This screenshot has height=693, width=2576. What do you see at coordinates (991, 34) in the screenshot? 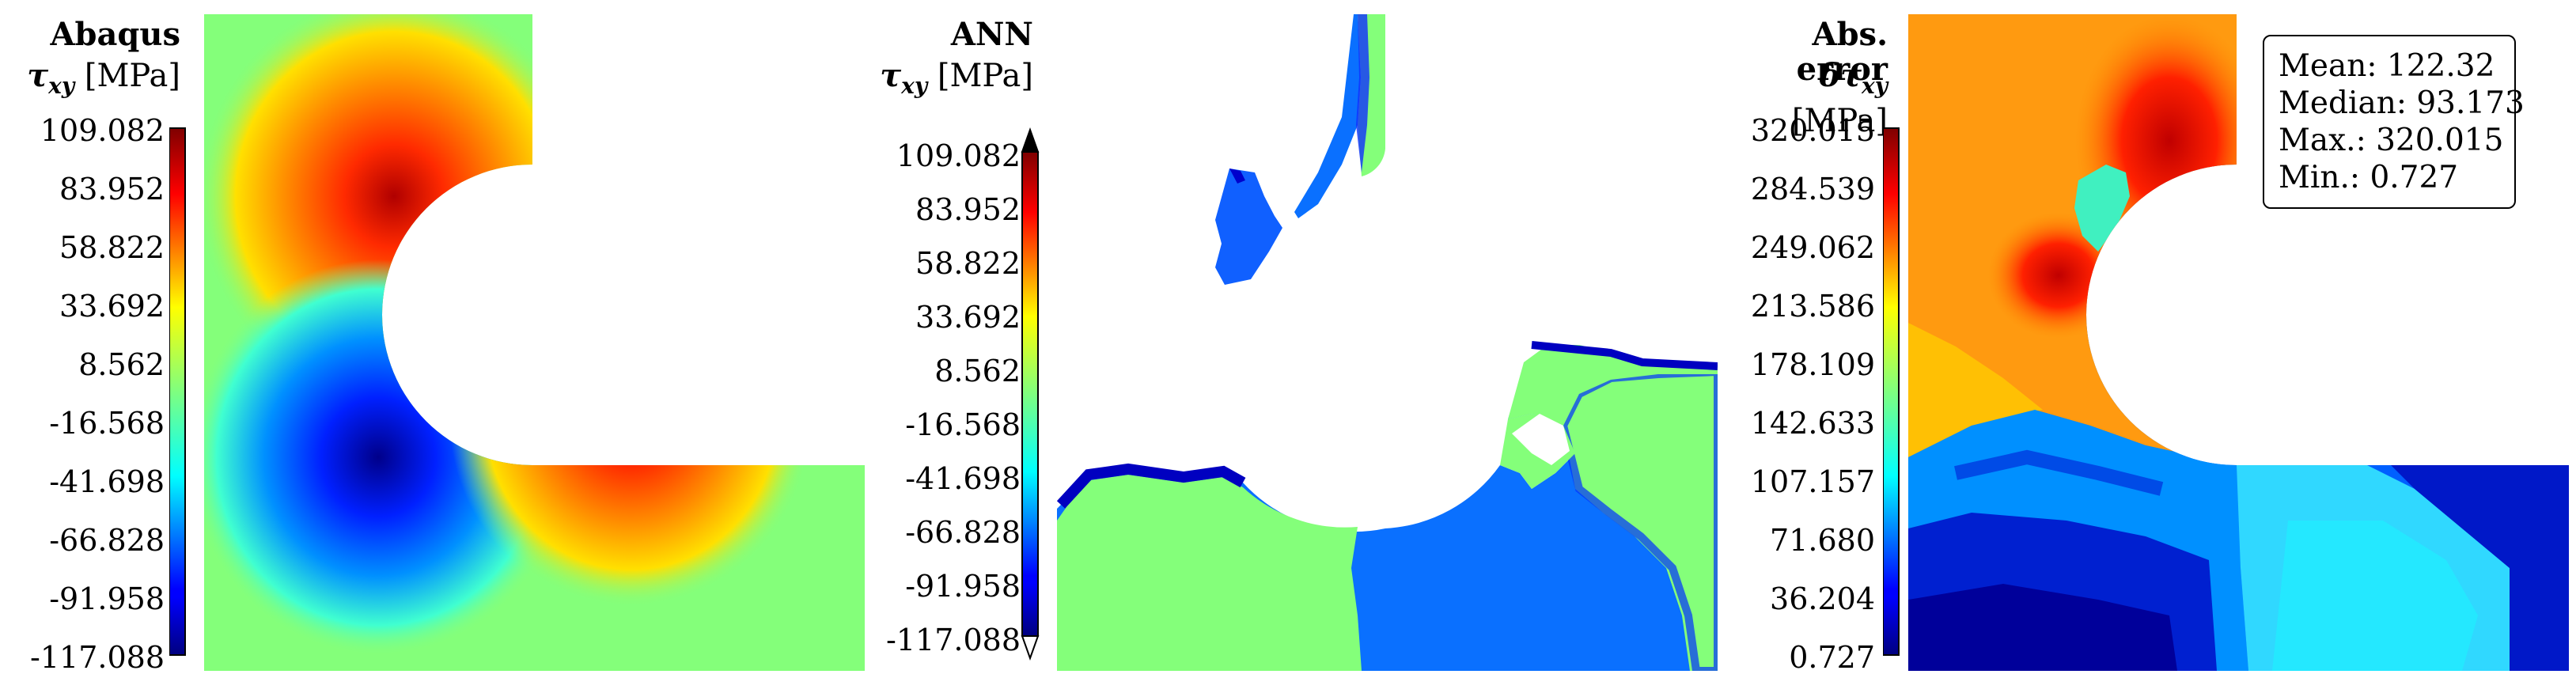
I see `panel-title: ANN` at bounding box center [991, 34].